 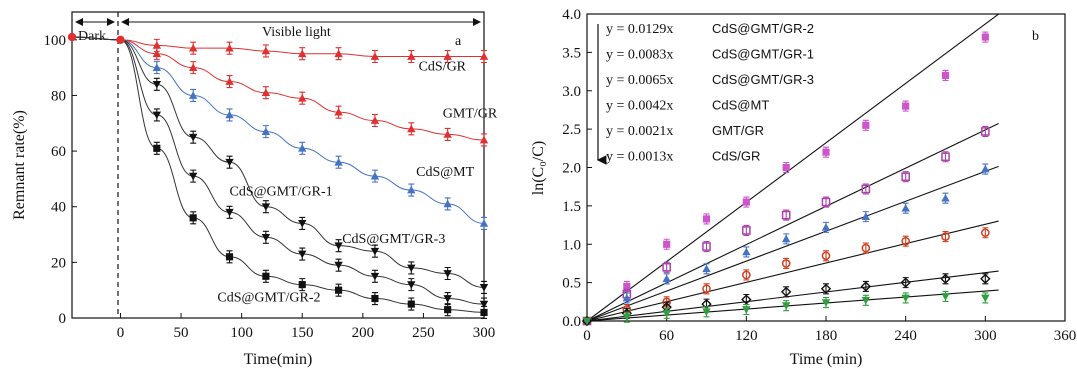 I want to click on b-equation-cds-gmt-gr-2: y = 0.0129x, so click(x=639, y=29).